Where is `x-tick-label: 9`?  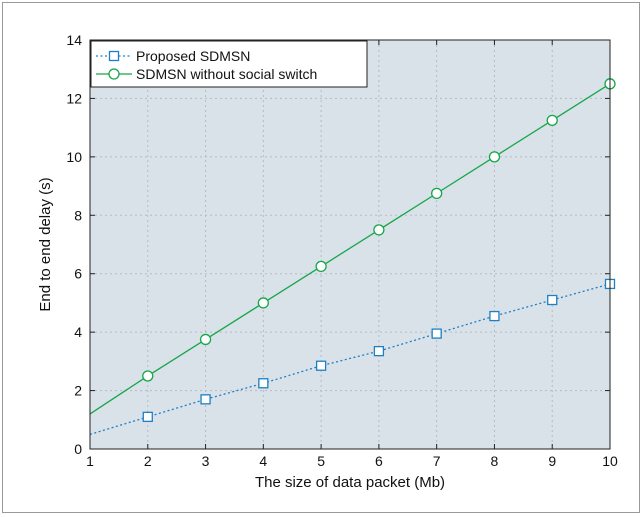 x-tick-label: 9 is located at coordinates (552, 461).